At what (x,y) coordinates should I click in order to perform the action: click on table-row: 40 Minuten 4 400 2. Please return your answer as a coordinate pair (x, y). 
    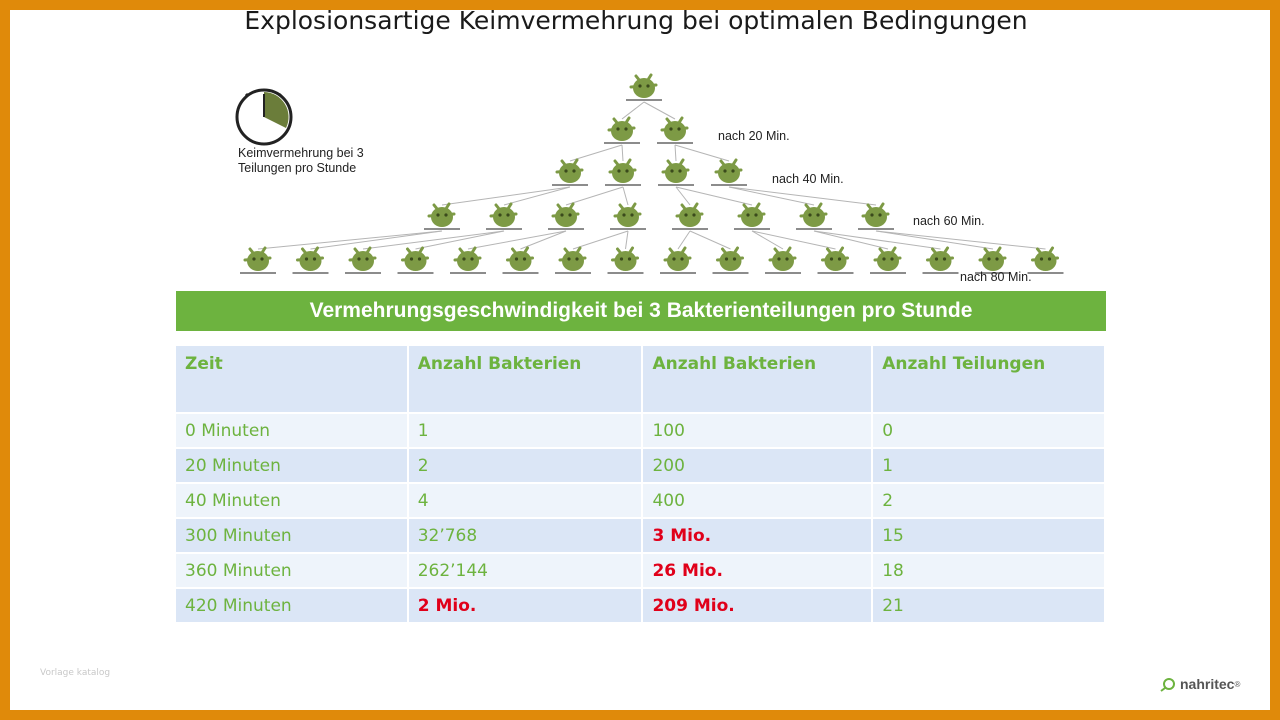
    Looking at the image, I should click on (641, 501).